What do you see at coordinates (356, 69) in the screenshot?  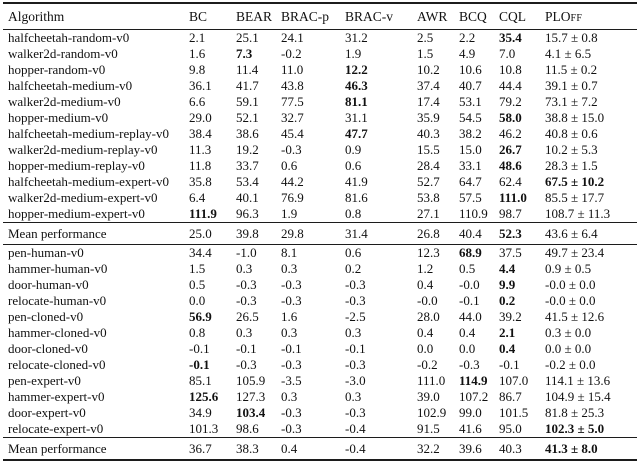 I see `score-cell: 12.2` at bounding box center [356, 69].